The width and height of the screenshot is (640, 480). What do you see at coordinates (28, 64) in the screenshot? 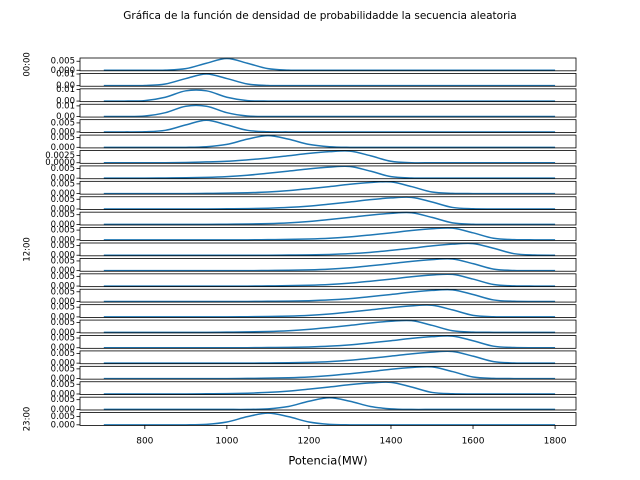
I see `y-axis-label: 00:00` at bounding box center [28, 64].